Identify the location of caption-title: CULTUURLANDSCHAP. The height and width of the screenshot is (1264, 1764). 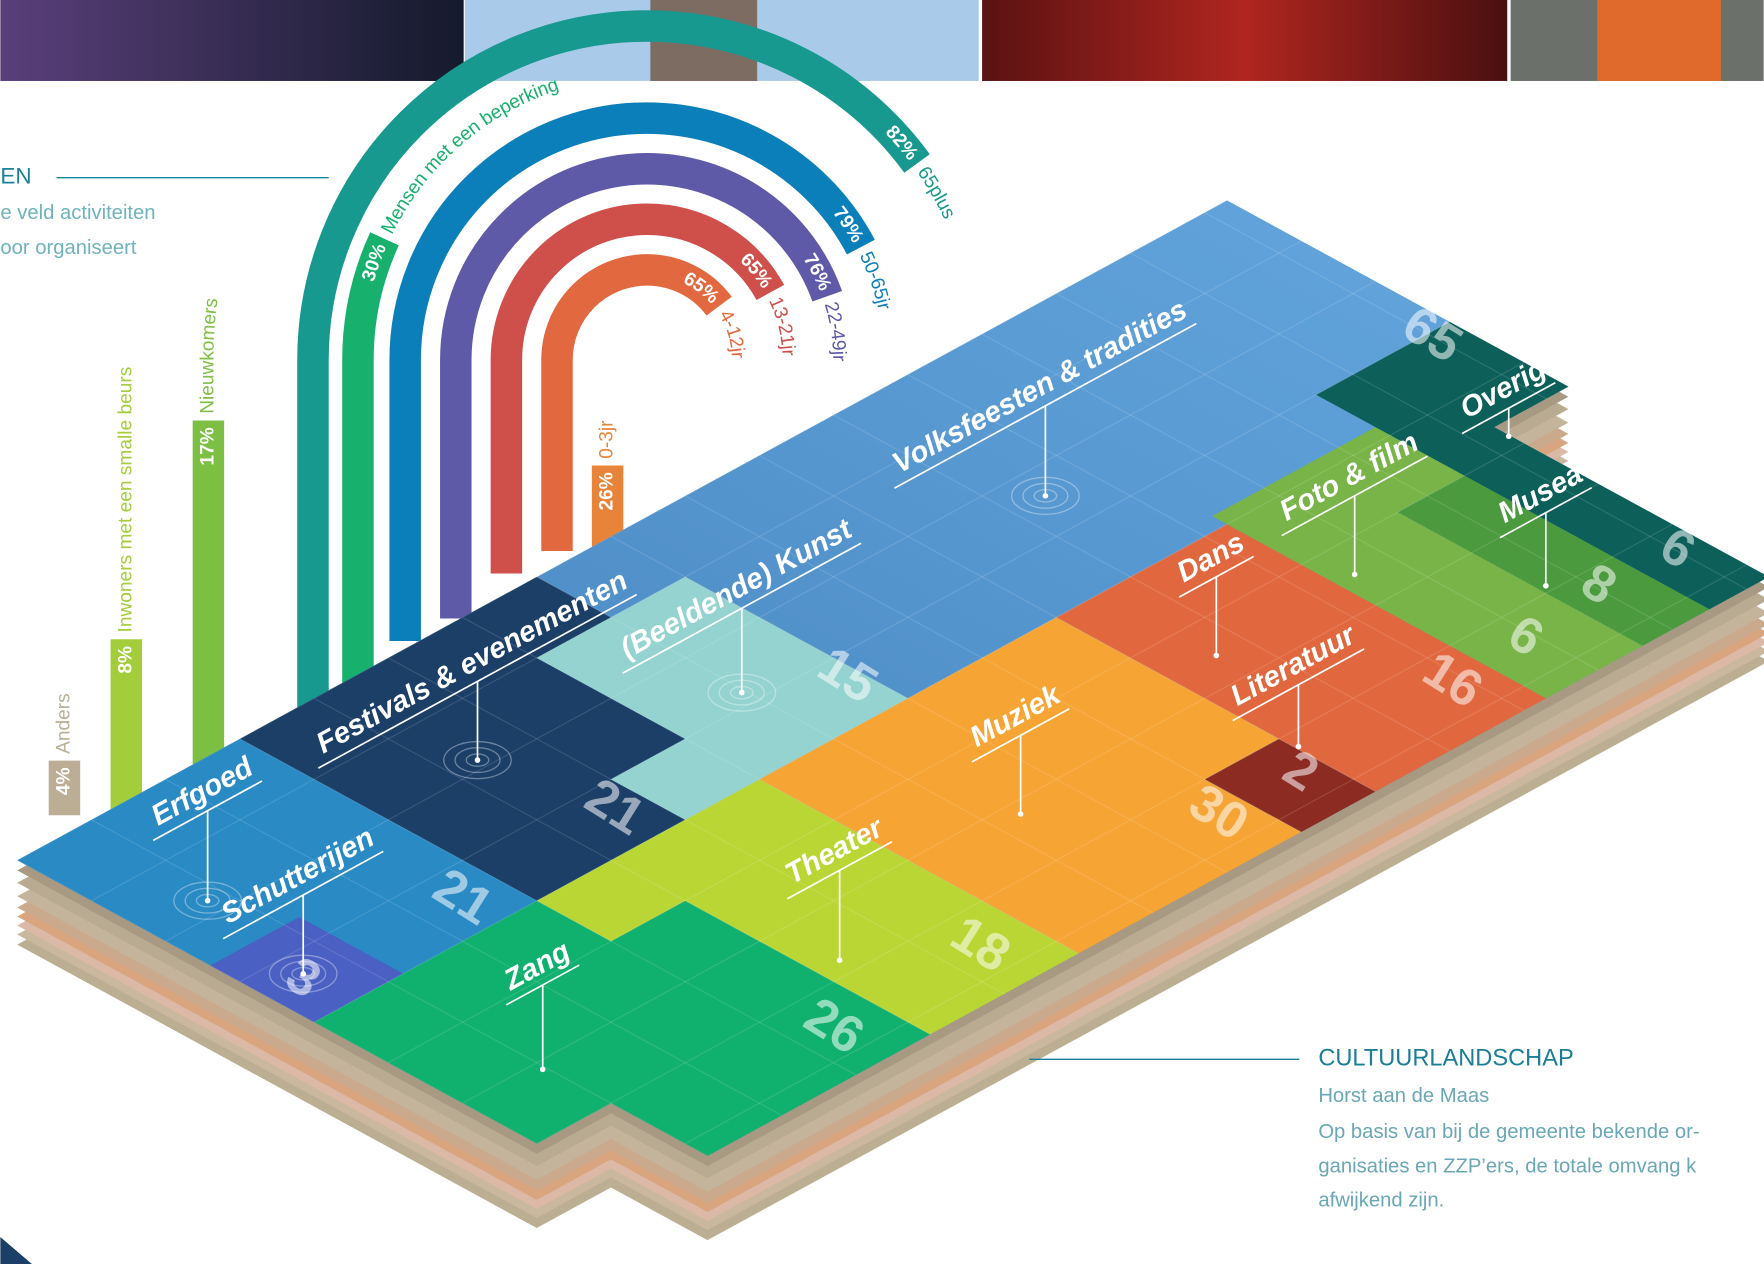
(1445, 1059).